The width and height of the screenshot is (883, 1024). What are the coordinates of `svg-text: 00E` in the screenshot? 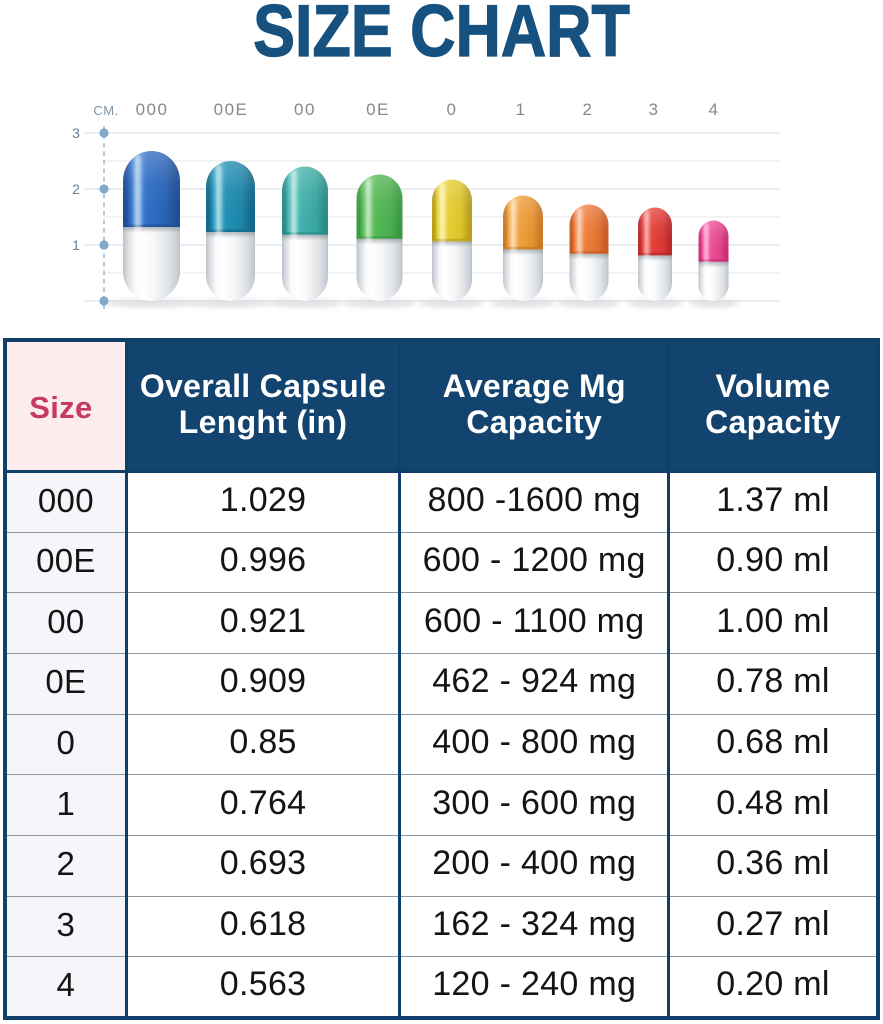 It's located at (231, 109).